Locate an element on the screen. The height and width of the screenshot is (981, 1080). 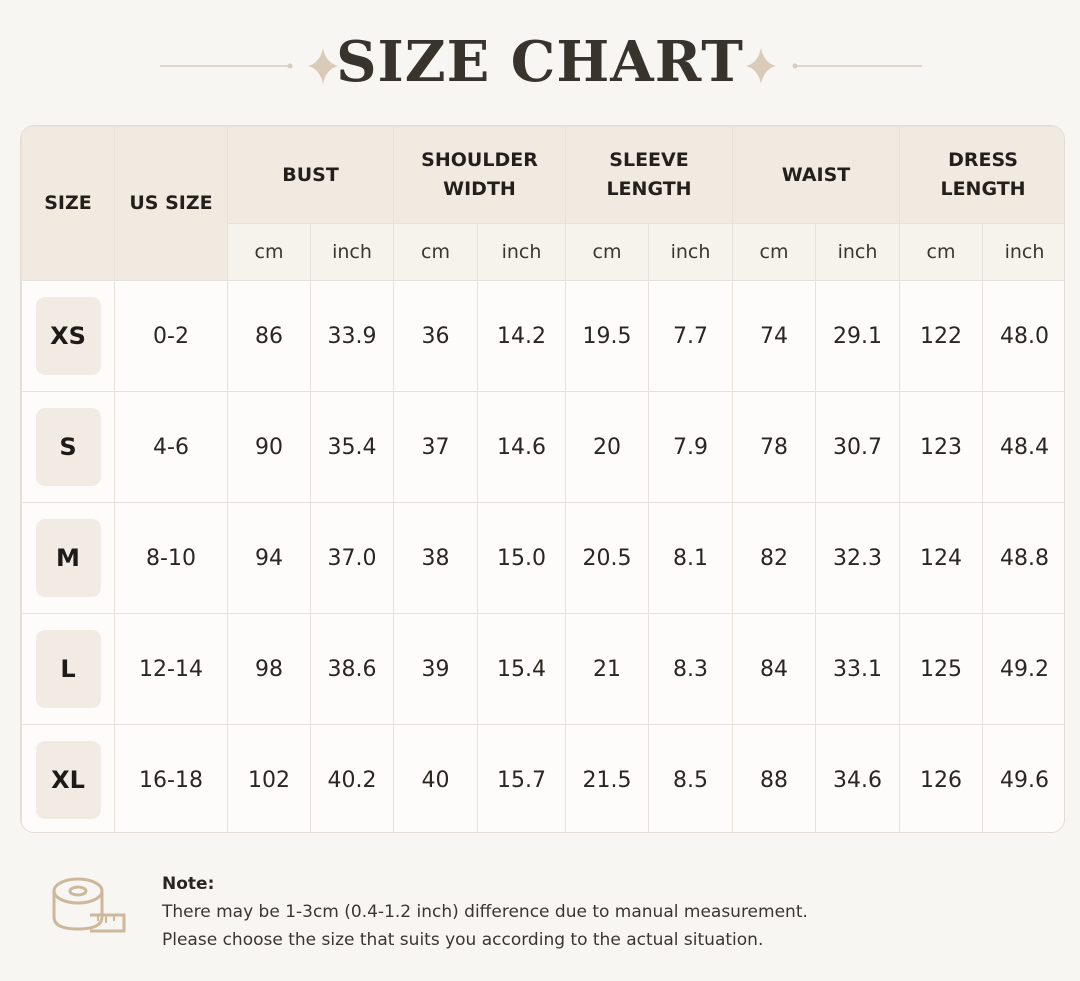
measurement: 98 is located at coordinates (269, 669).